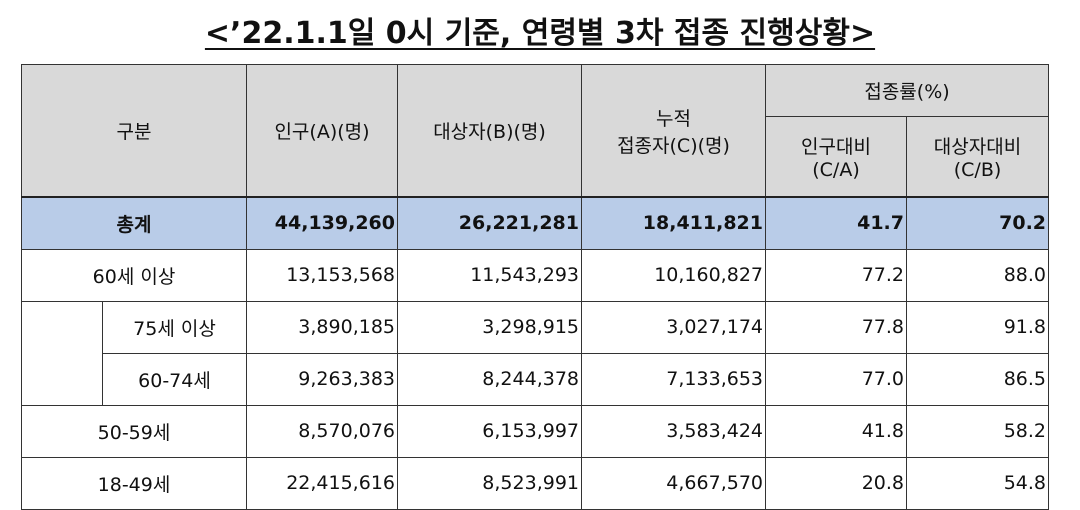 This screenshot has width=1080, height=510. I want to click on document-title: <’22.1.1일 0시 기준, 연령별 3차 접종 진행상황>, so click(540, 30).